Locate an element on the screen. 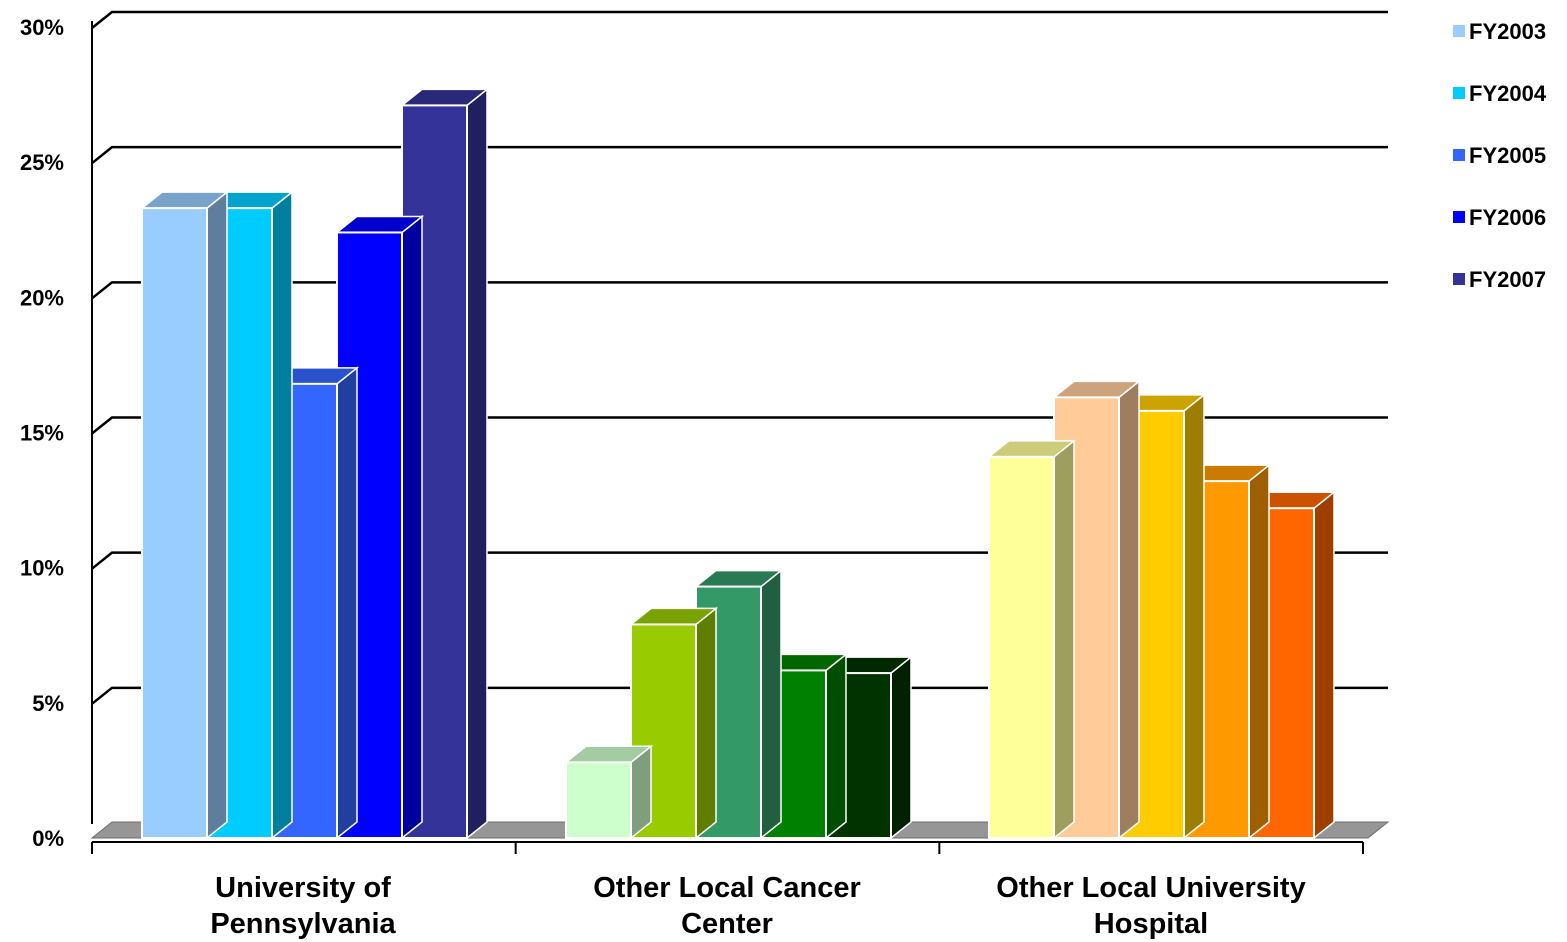 Image resolution: width=1567 pixels, height=942 pixels. y-tick-labels: 0% 5% 10% 15% 20% 25% 30% is located at coordinates (42, 433).